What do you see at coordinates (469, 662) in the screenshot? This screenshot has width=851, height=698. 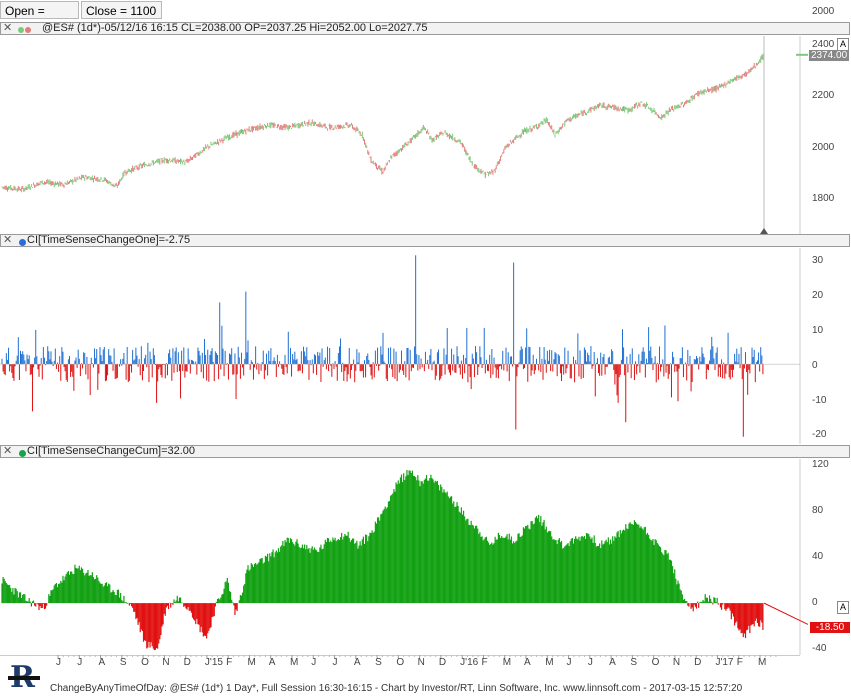 I see `x-tick-label: J'16` at bounding box center [469, 662].